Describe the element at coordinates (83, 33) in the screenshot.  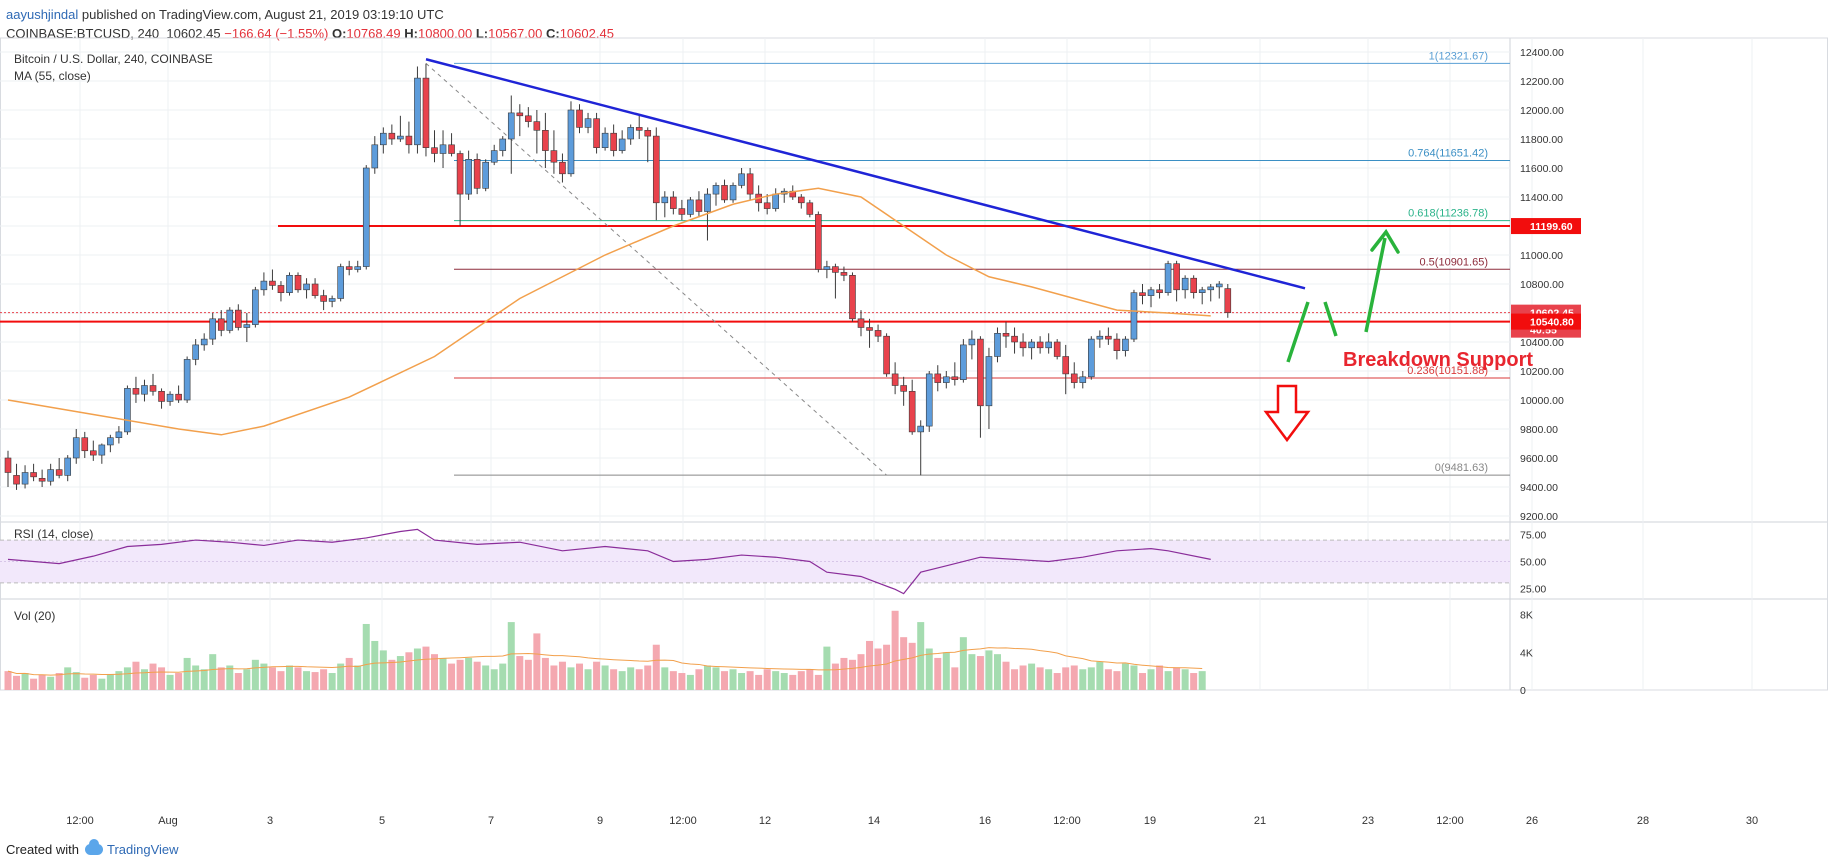
I see `symbol-label: COINBASE:BTCUSD, 240` at that location.